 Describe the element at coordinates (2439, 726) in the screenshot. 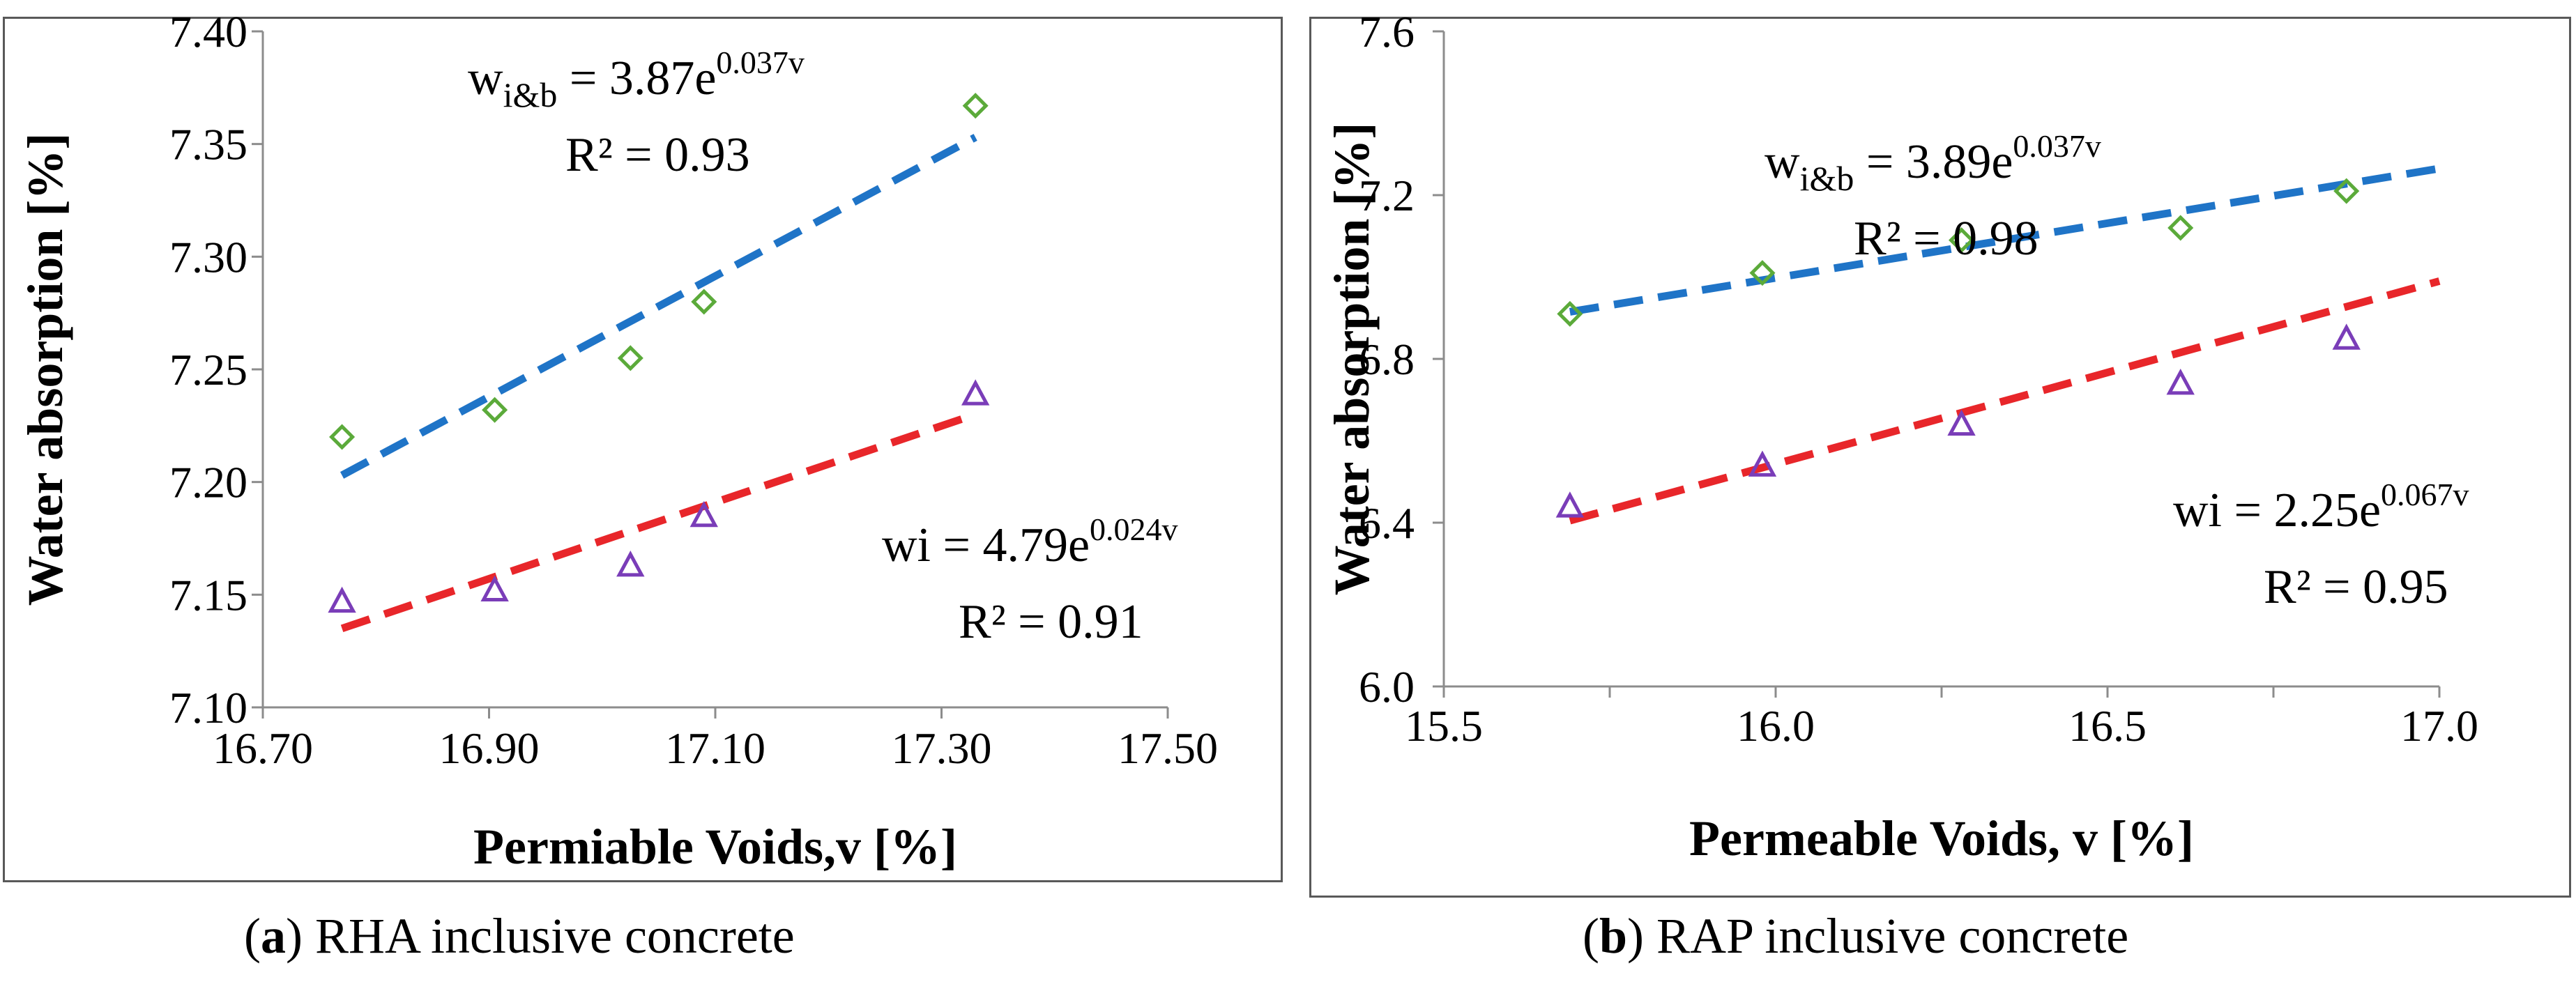

I see `chart-b-x-tick-label: 17.0` at that location.